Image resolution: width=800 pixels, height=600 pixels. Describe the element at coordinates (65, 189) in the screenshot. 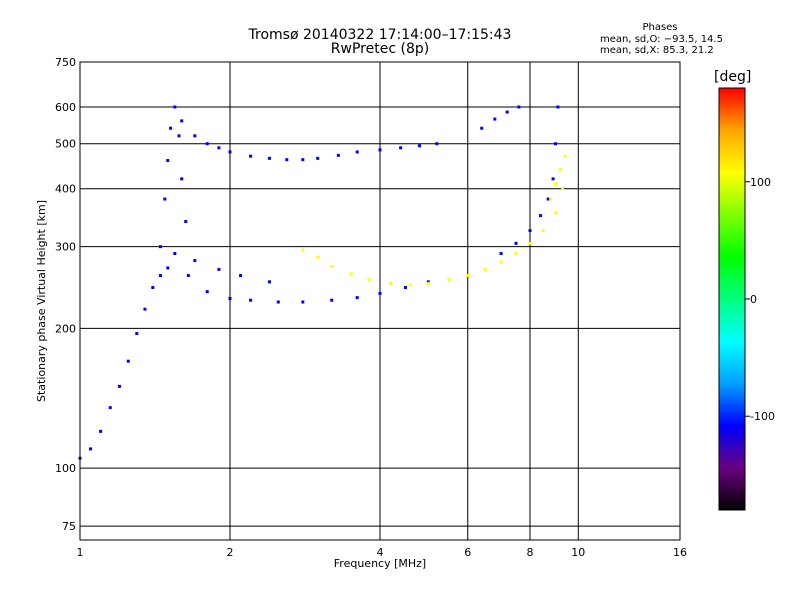

I see `y-tick-label: 400` at that location.